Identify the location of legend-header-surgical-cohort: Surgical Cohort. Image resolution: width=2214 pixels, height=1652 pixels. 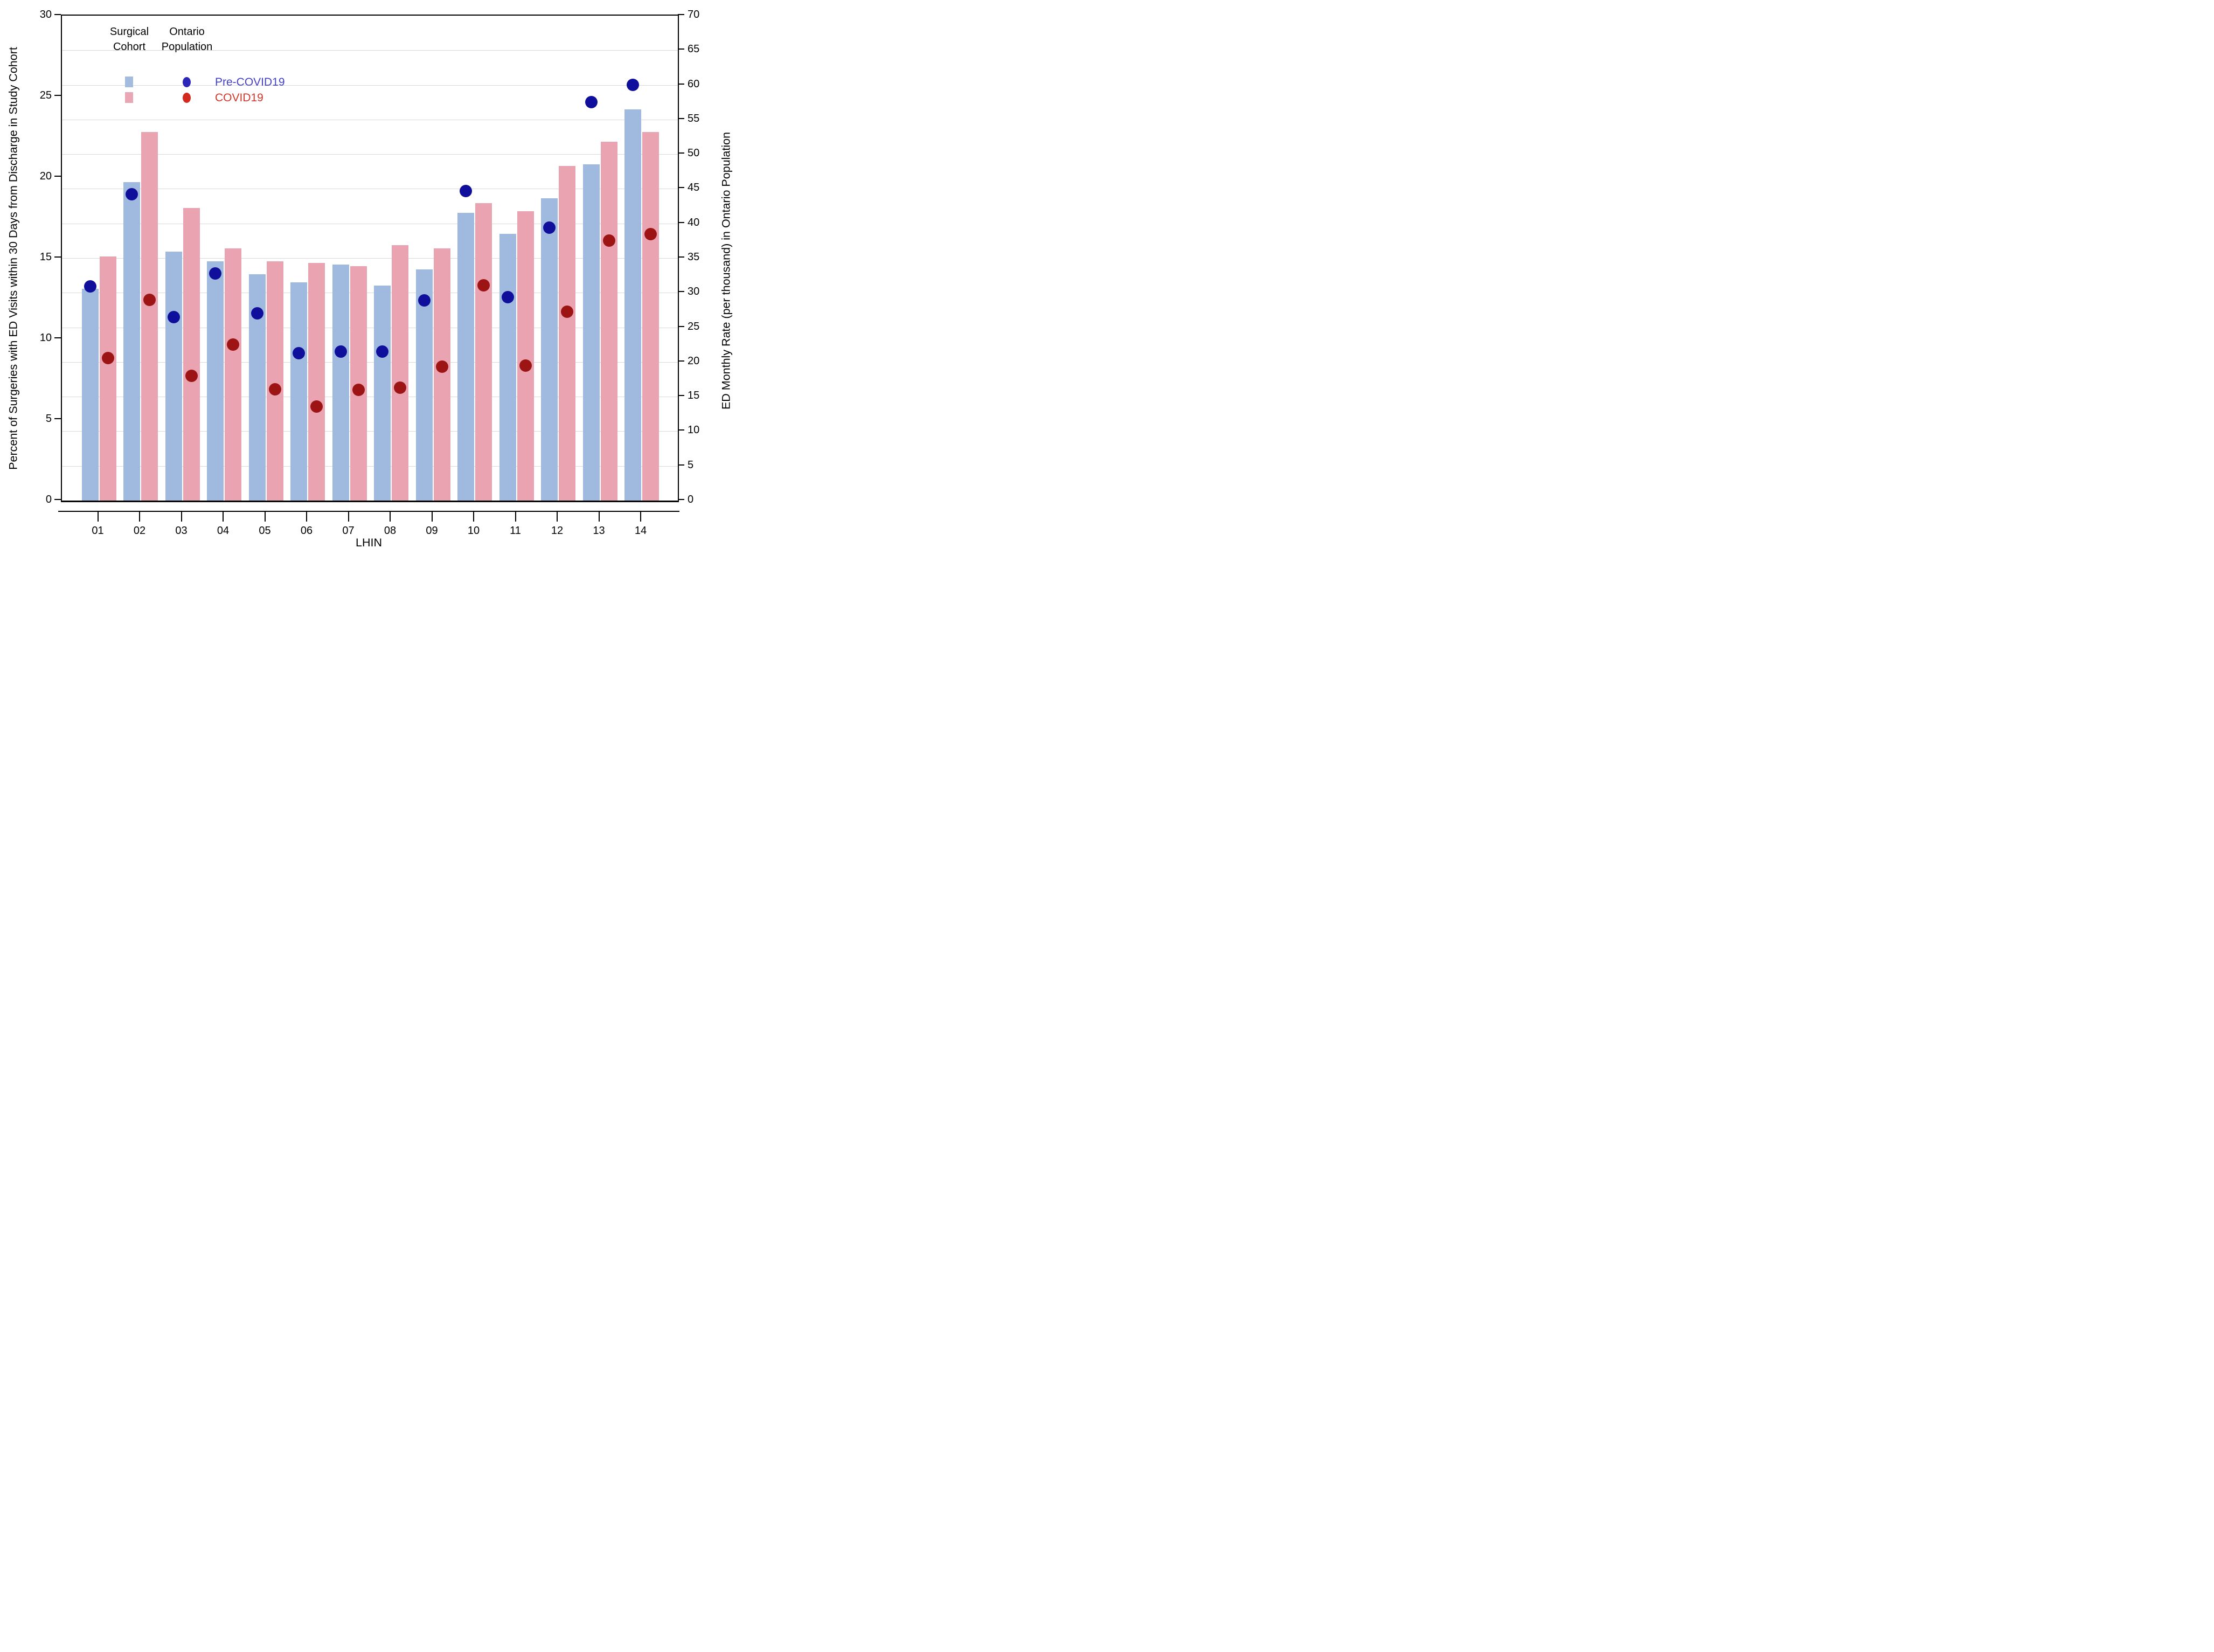
(129, 39).